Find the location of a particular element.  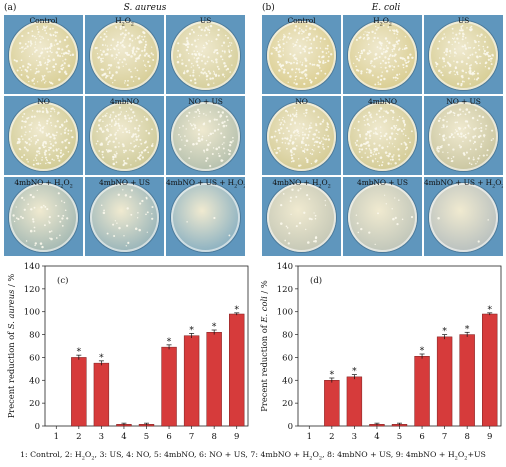

plate-label: Control is located at coordinates (43, 20).